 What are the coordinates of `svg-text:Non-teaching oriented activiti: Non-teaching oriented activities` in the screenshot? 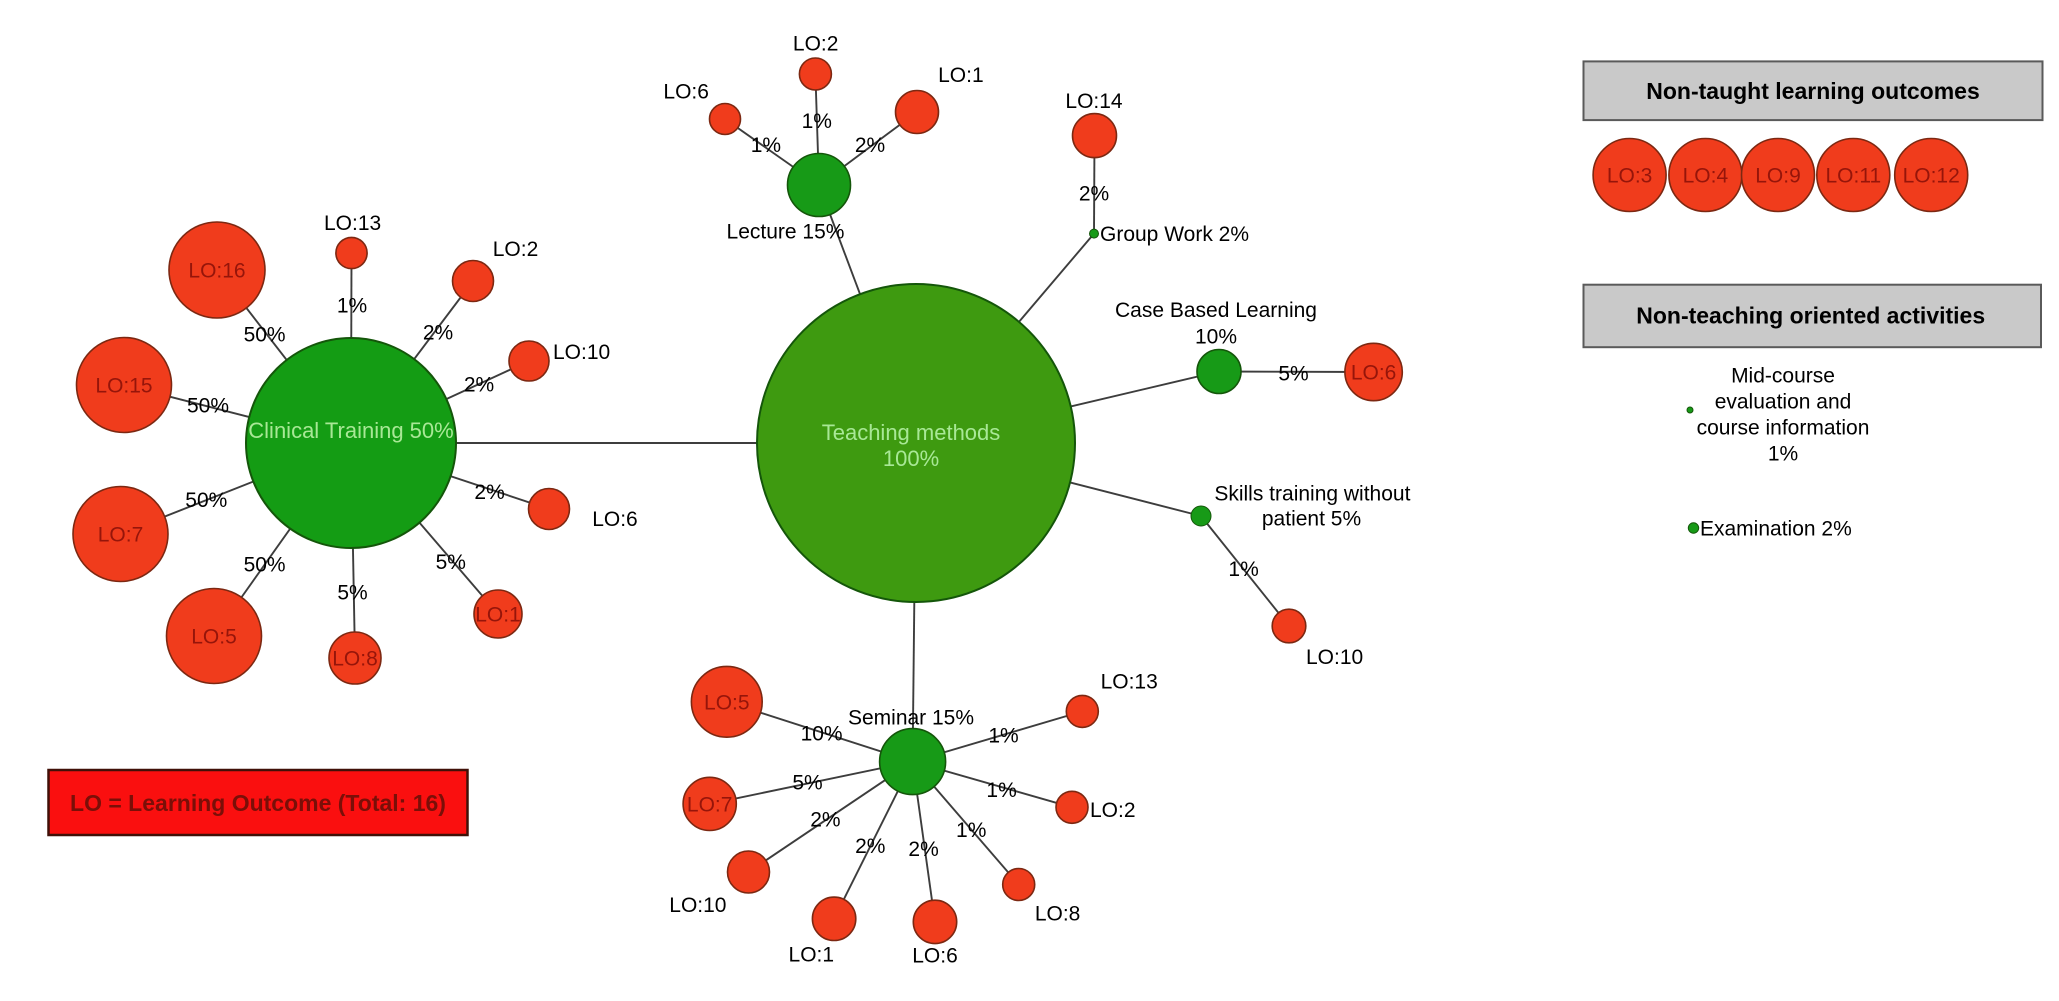 It's located at (1810, 315).